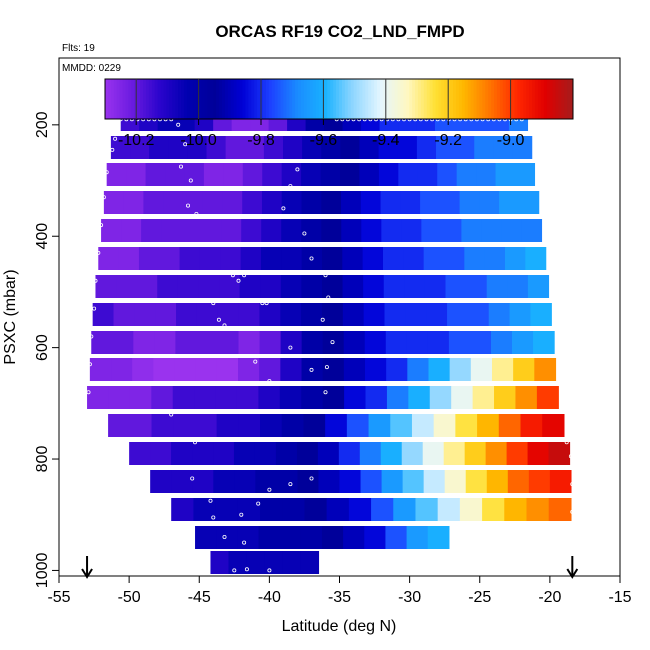 The image size is (650, 650). What do you see at coordinates (87, 567) in the screenshot?
I see `down-arrow-icon` at bounding box center [87, 567].